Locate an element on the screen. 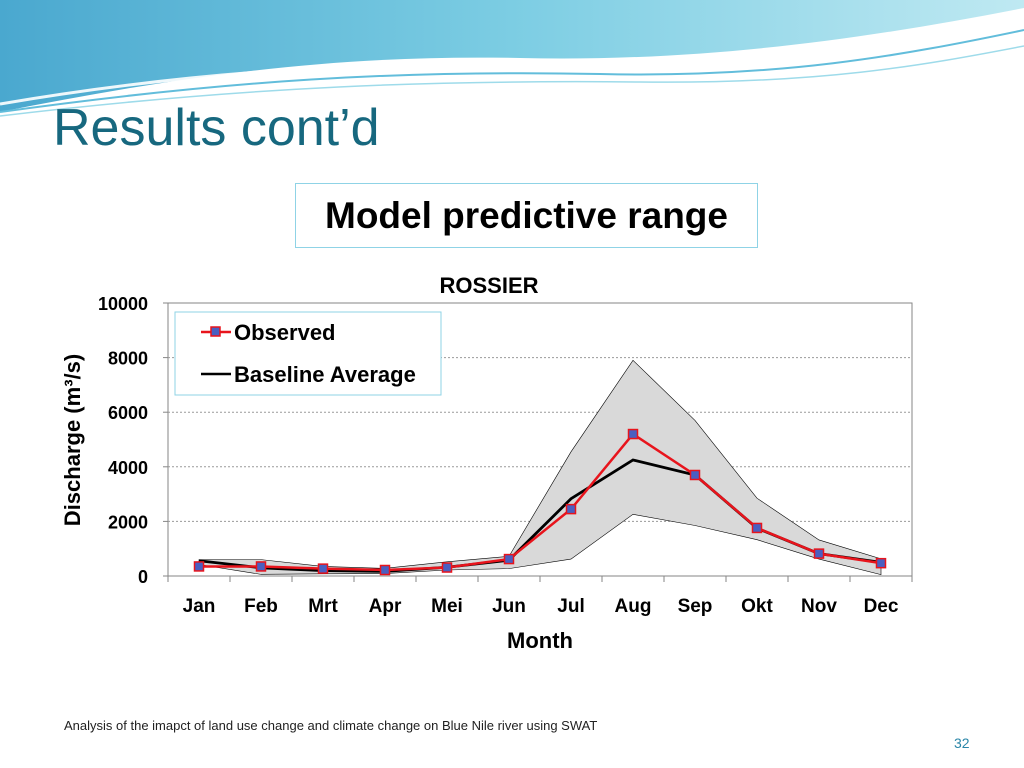 Image resolution: width=1024 pixels, height=768 pixels. page-number: 32 is located at coordinates (962, 743).